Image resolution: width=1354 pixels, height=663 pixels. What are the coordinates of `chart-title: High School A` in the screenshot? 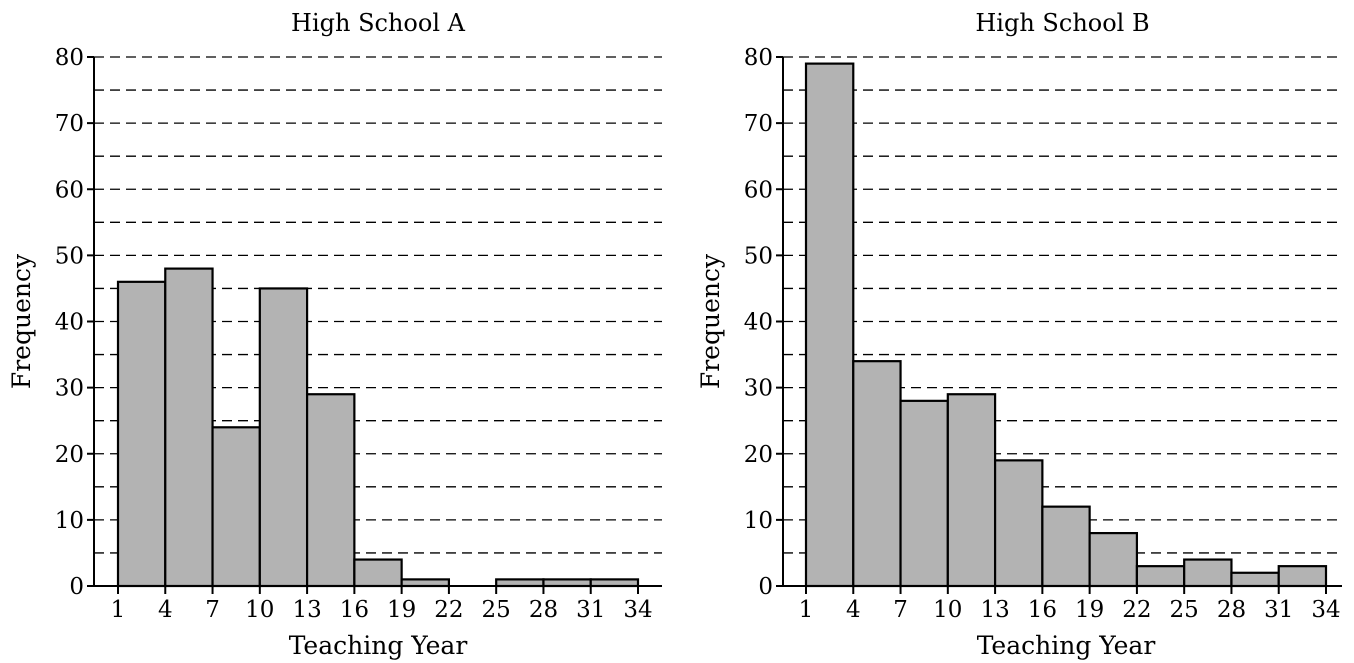 It's located at (378, 23).